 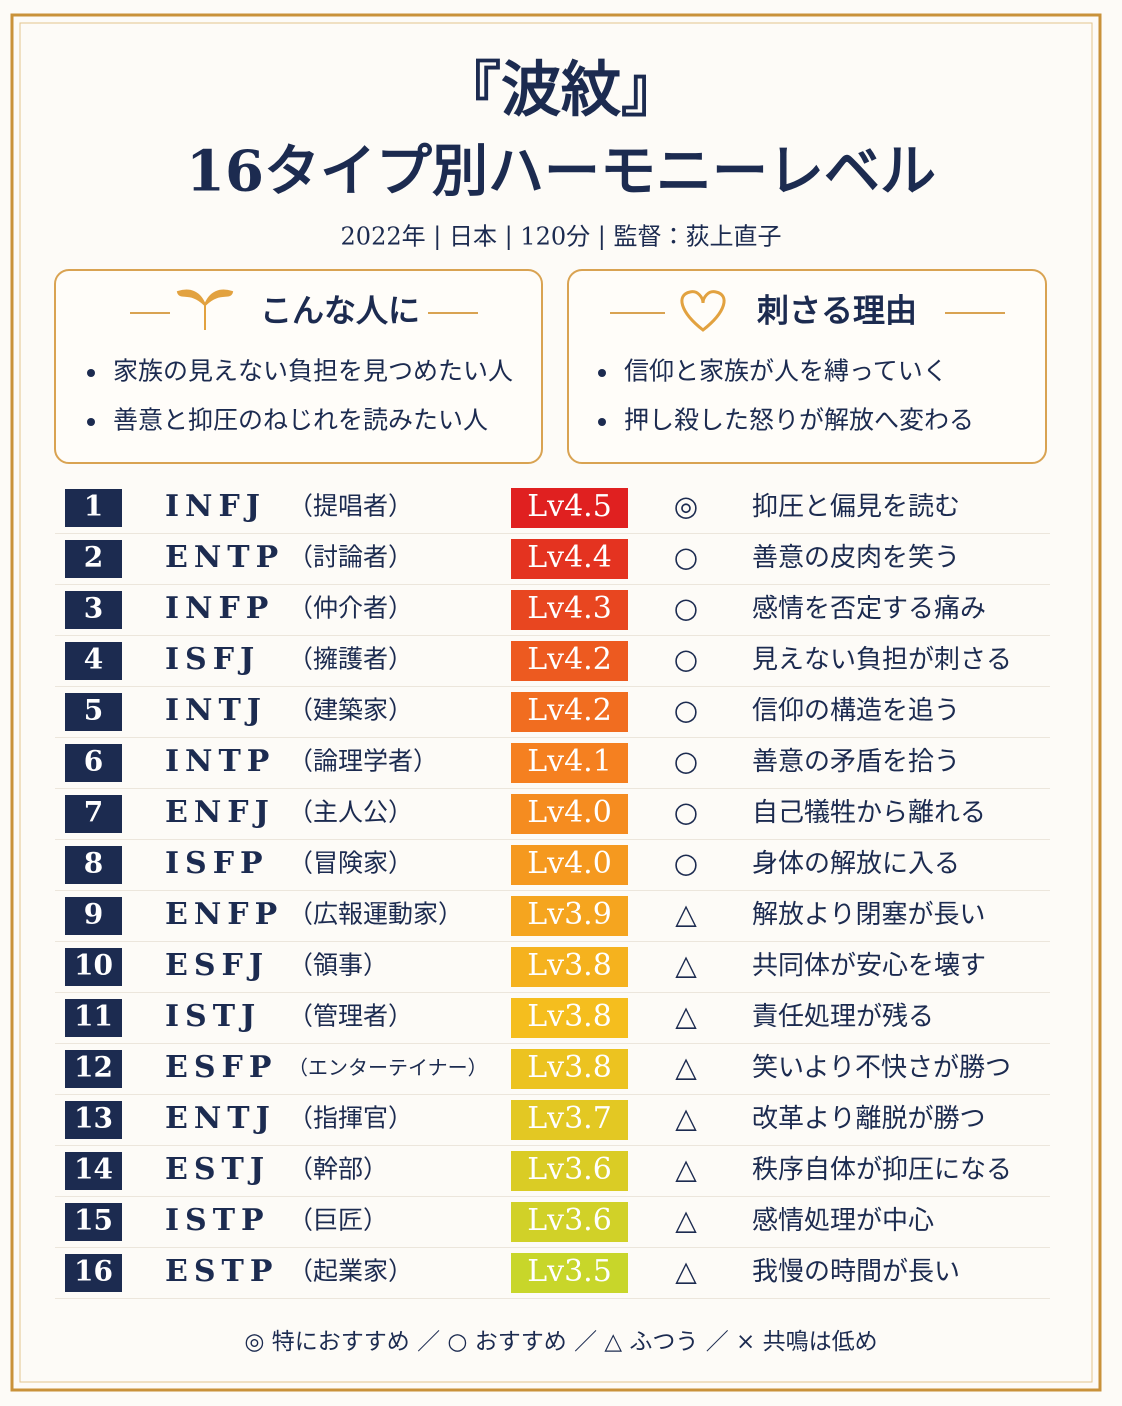 What do you see at coordinates (375, 914) in the screenshot?
I see `type-role: （広報運動家）` at bounding box center [375, 914].